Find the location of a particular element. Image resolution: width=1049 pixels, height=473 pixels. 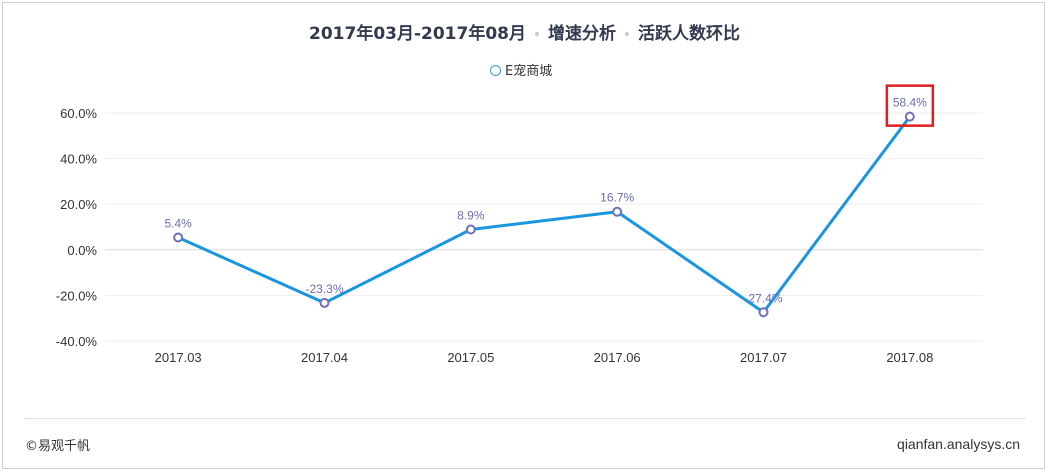

chart-title: 2017年03月-2017年08月 增速分析 活跃人数环比 is located at coordinates (524, 31).